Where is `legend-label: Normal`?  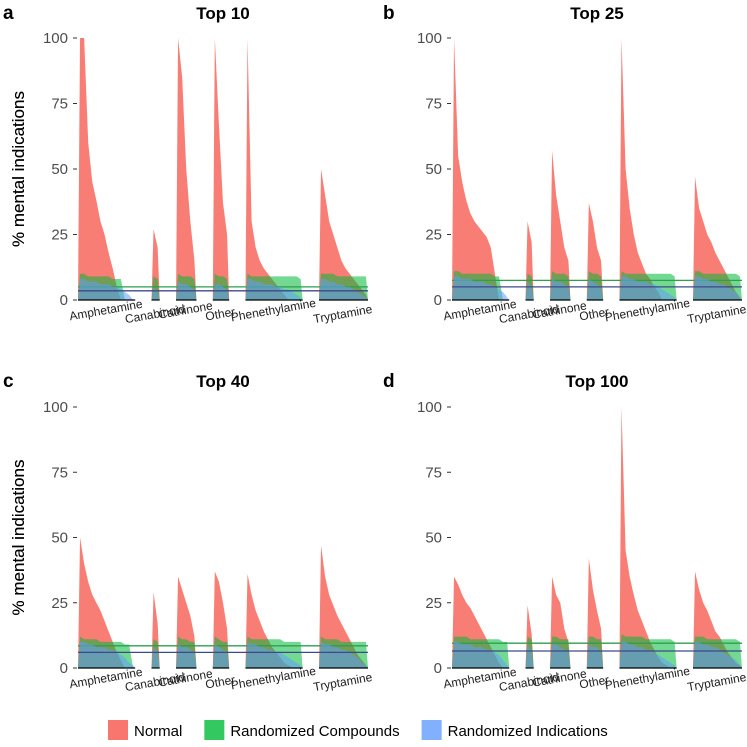 legend-label: Normal is located at coordinates (158, 731).